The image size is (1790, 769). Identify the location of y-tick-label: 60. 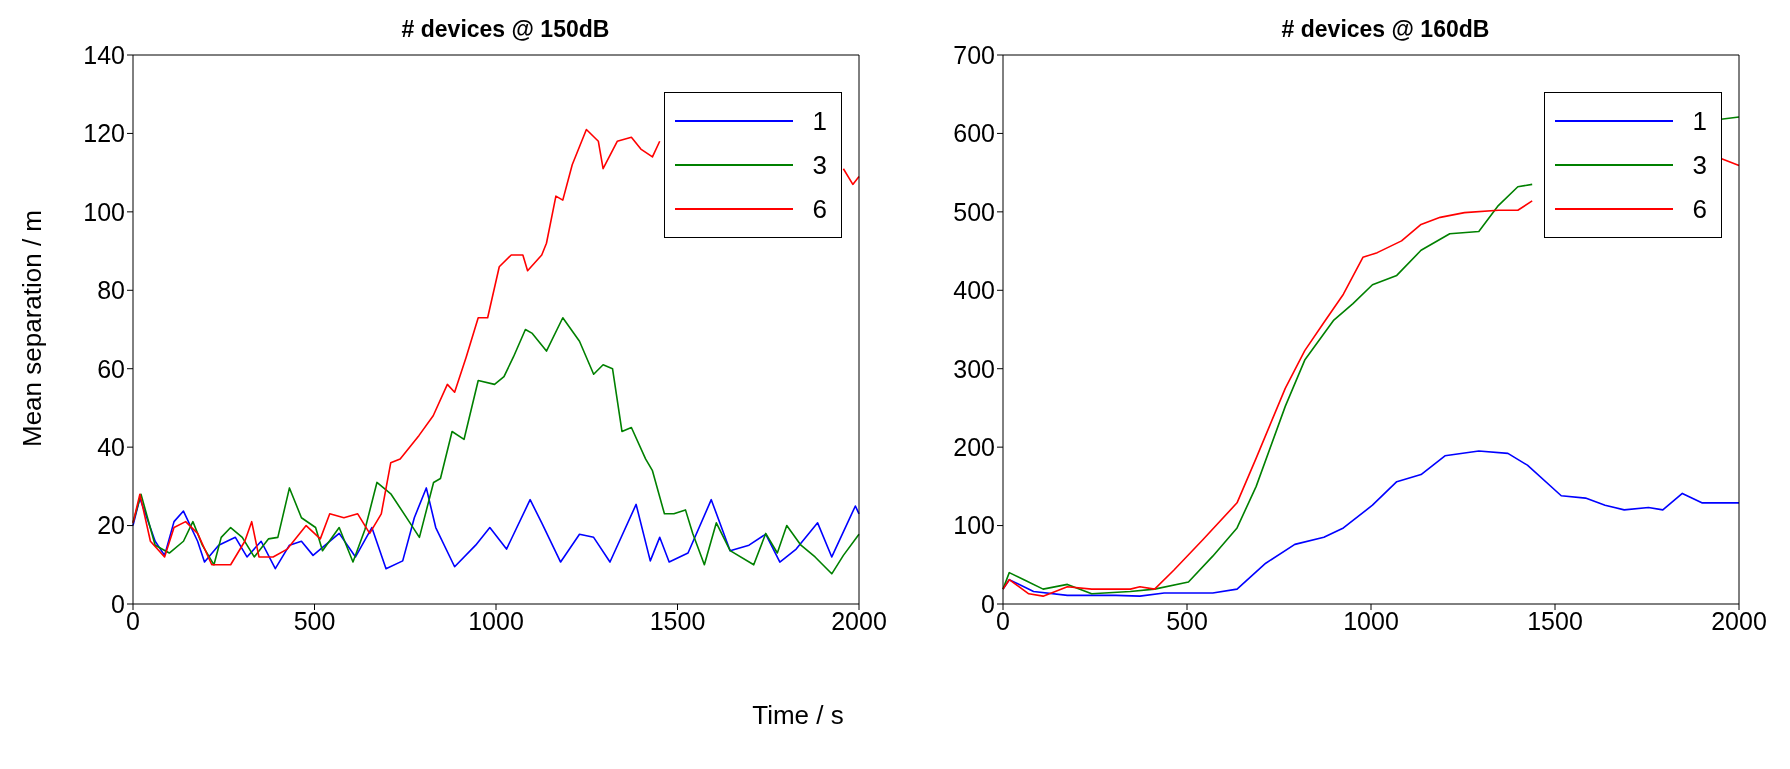
(111, 368).